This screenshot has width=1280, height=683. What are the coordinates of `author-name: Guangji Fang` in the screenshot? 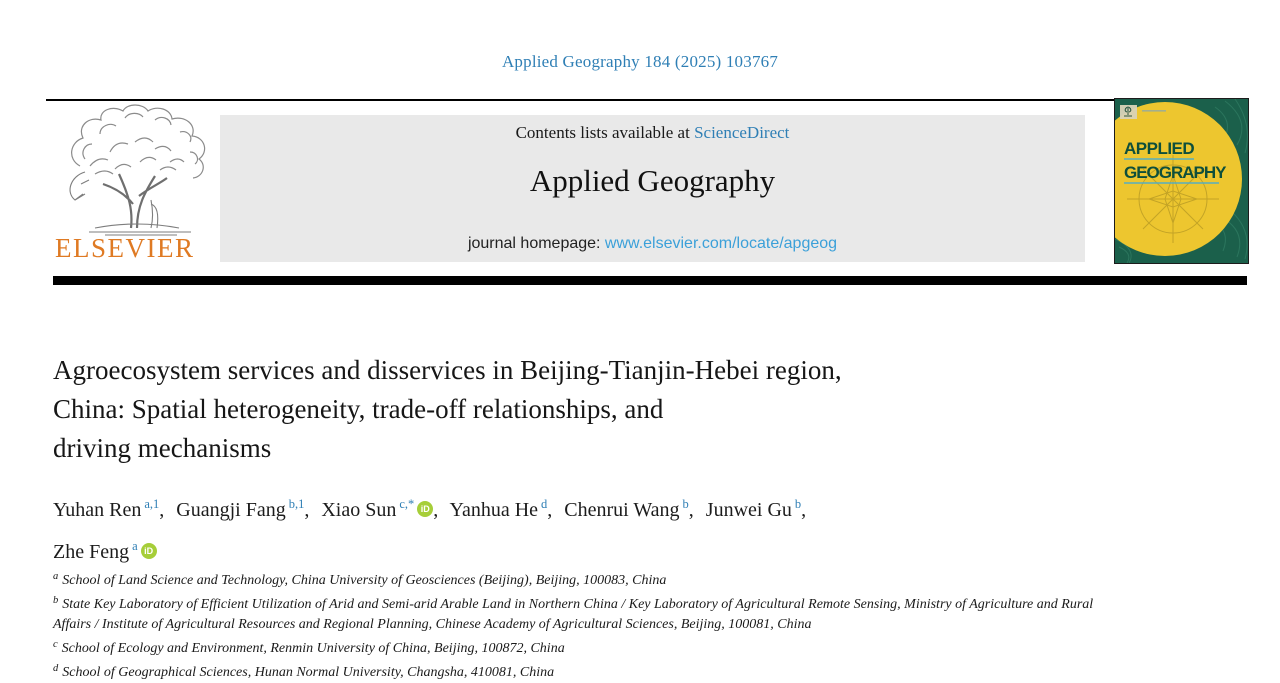 It's located at (231, 510).